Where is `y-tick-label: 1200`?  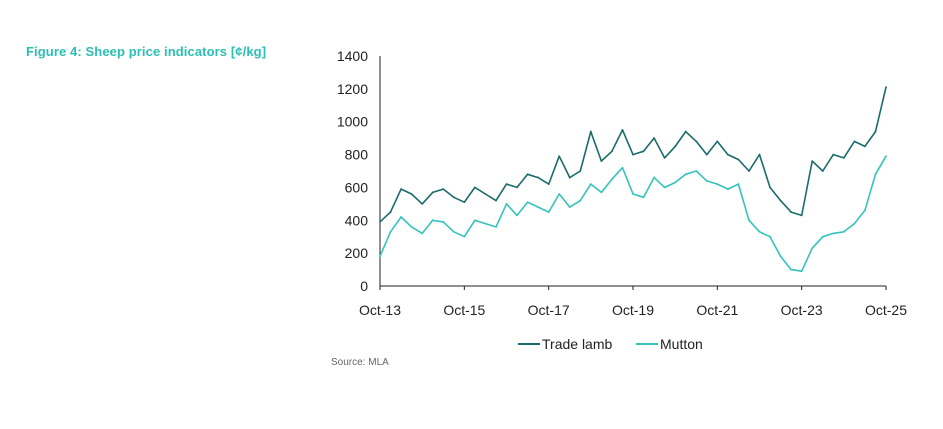 y-tick-label: 1200 is located at coordinates (352, 89).